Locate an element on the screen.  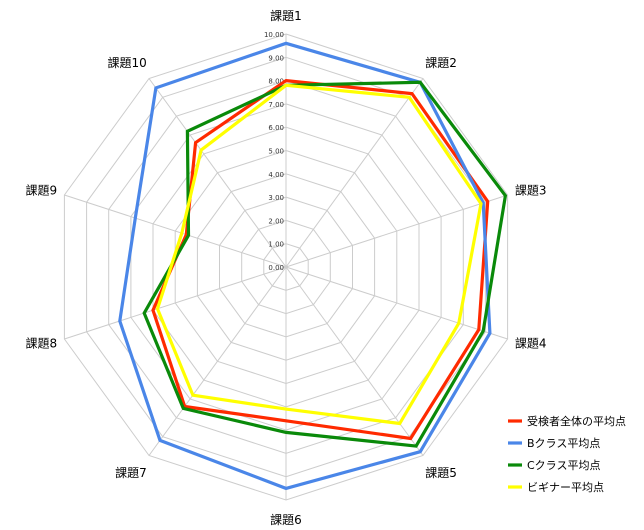
category-label: 課題9 is located at coordinates (41, 190).